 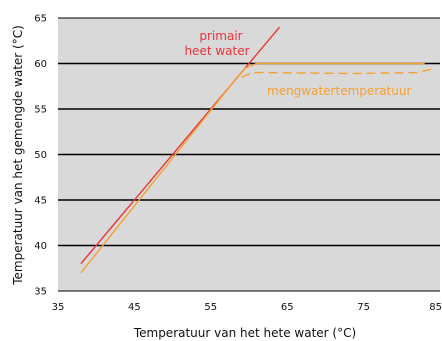 I want to click on y-axis-title: Temperatuur van het gemengde water (°C), so click(x=18, y=155).